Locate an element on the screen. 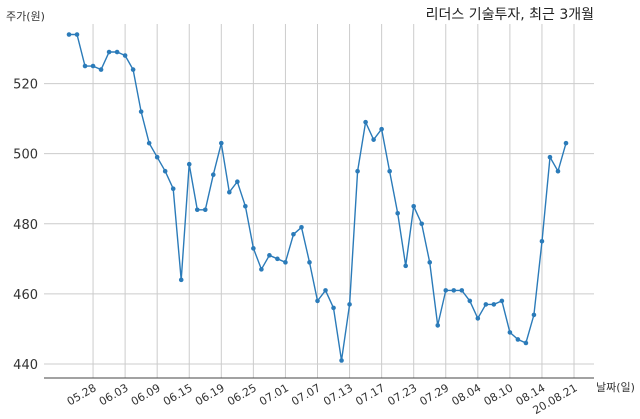  y-tick-label: 460 is located at coordinates (25, 295).